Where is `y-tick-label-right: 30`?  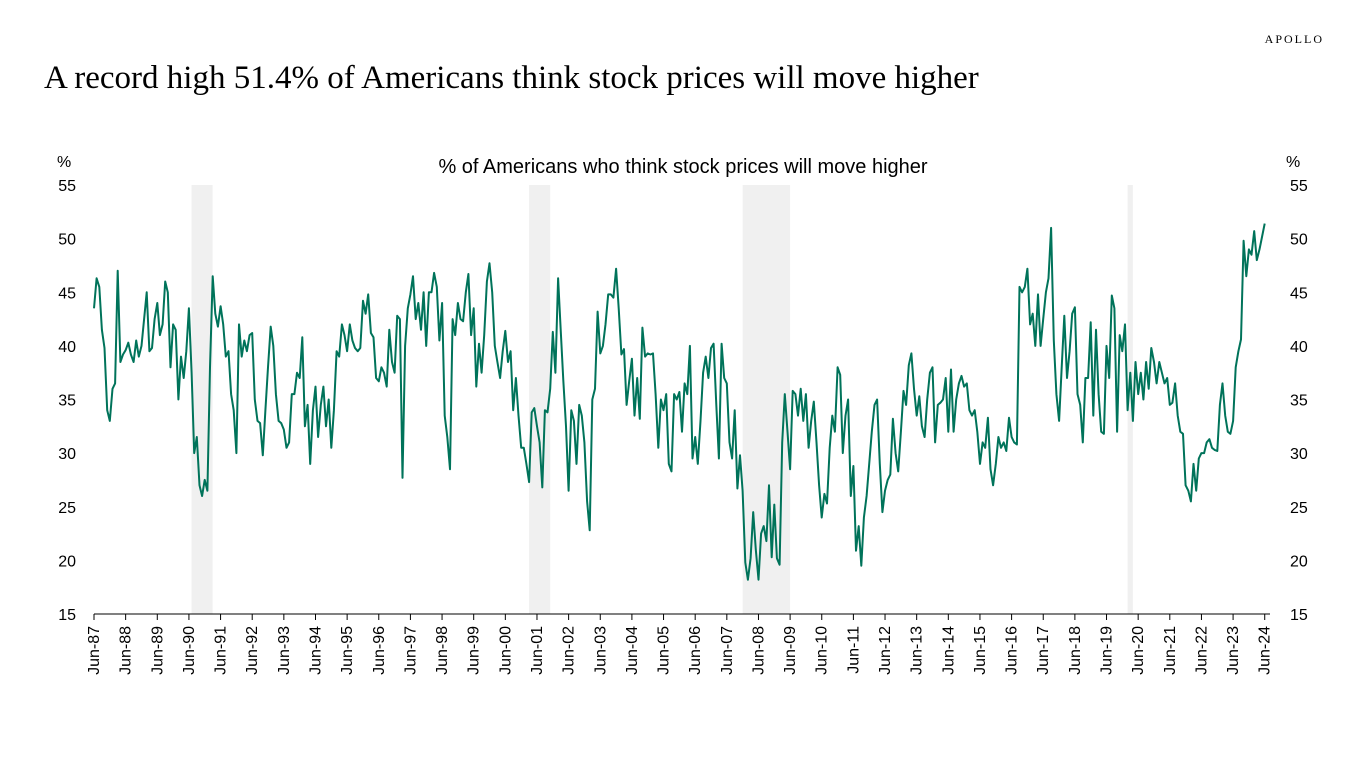 y-tick-label-right: 30 is located at coordinates (1299, 454).